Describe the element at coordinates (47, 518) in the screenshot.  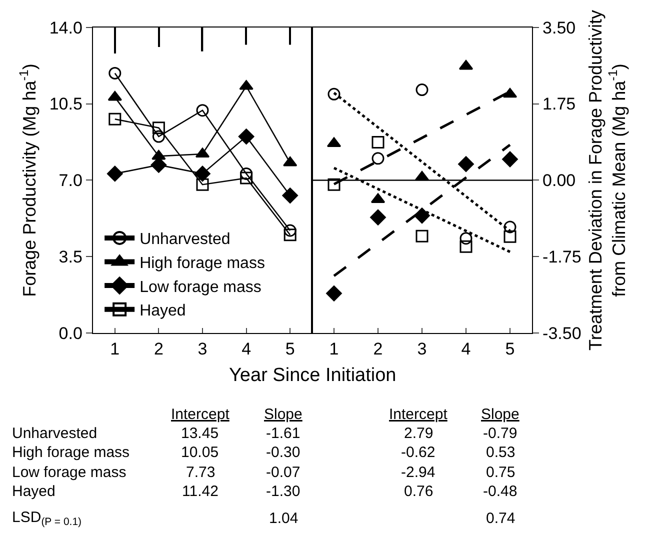
I see `text: LSD$_{(P = 0.1)}$` at that location.